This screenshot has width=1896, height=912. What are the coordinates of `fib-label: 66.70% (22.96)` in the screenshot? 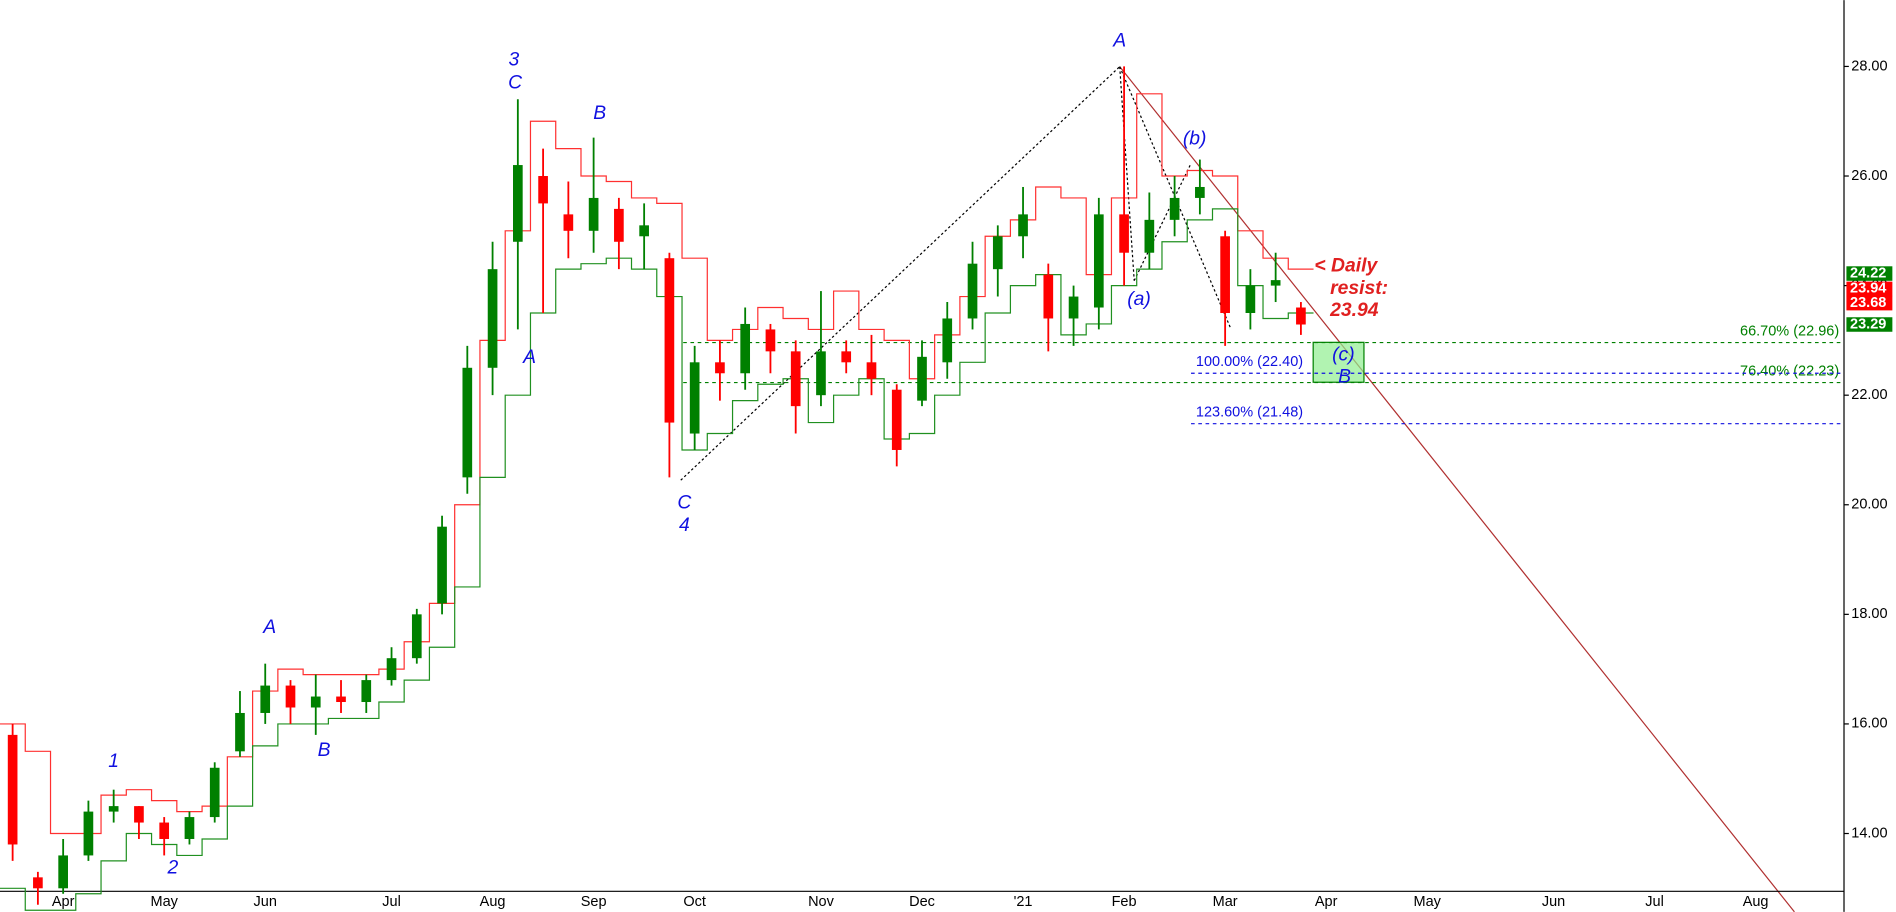 It's located at (1789, 332).